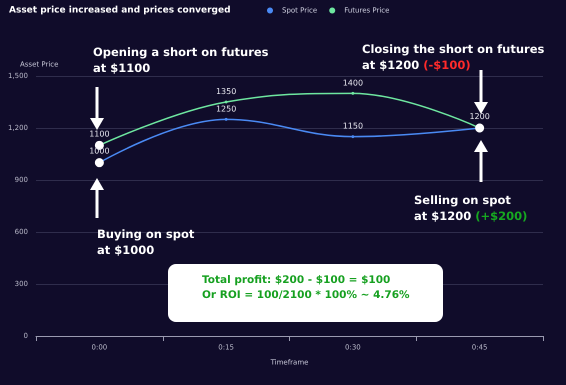 This screenshot has width=566, height=385. Describe the element at coordinates (145, 242) in the screenshot. I see `annotation: Buying on spot at $1000` at that location.